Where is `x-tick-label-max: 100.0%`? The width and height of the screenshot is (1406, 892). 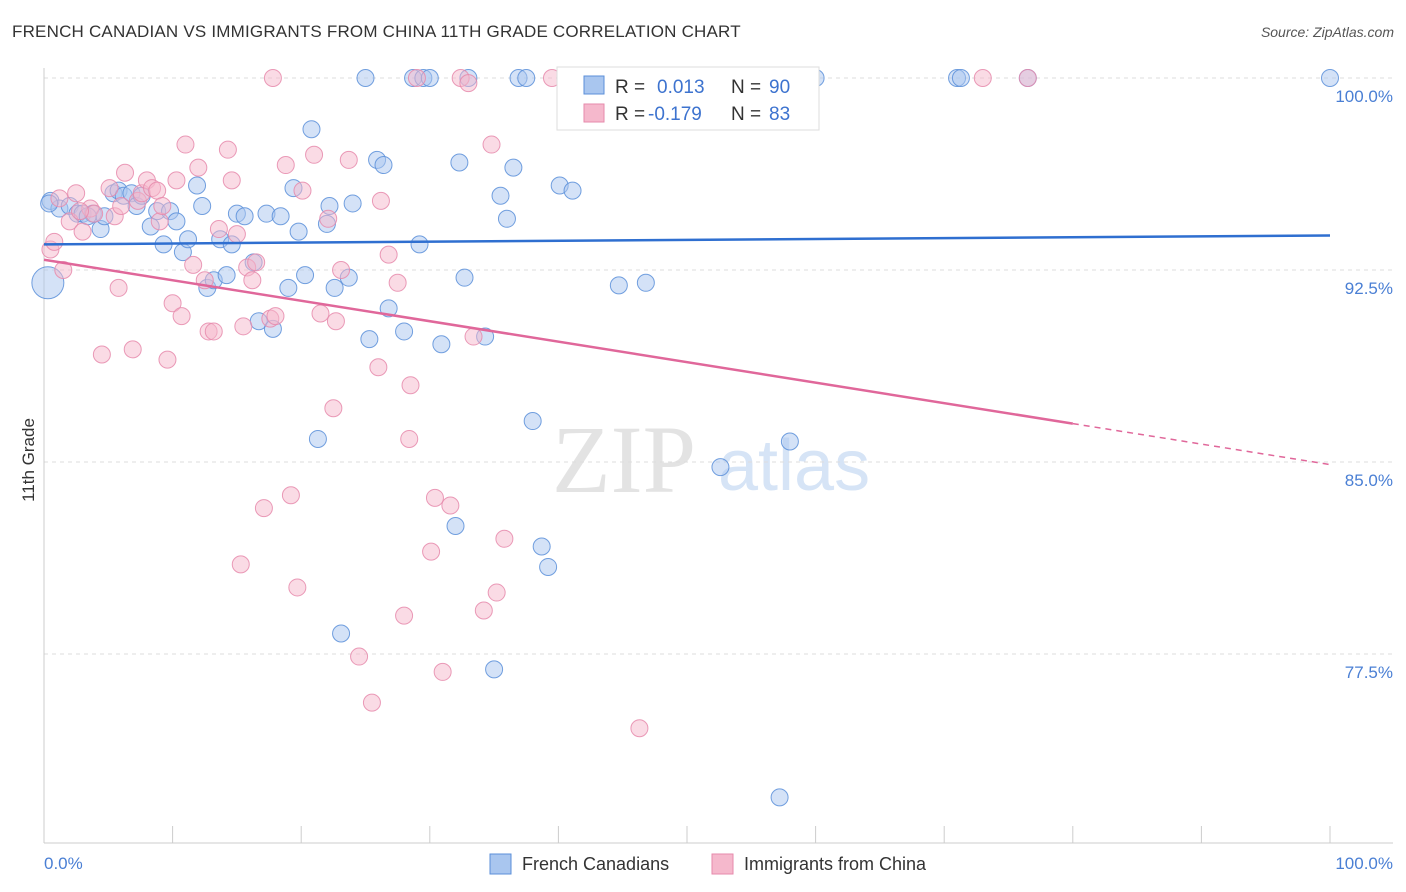
x-tick-label-max: 100.0% is located at coordinates (1364, 863).